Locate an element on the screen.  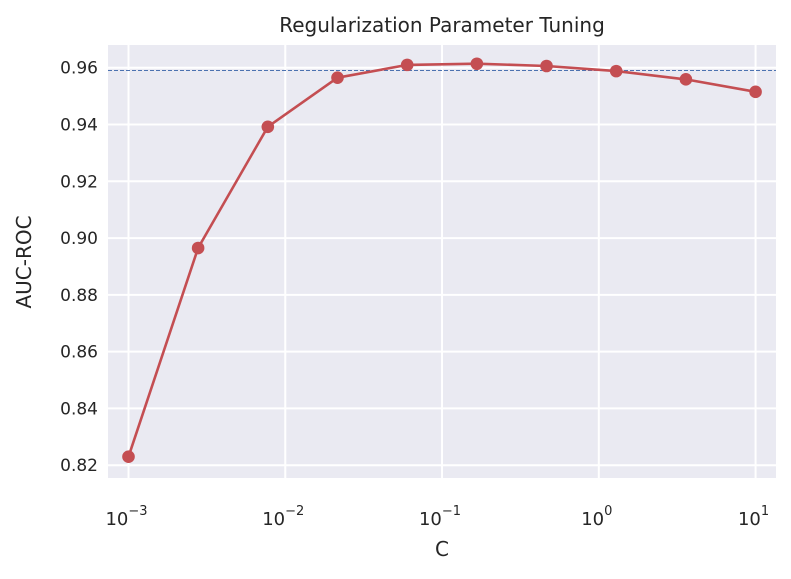
x-tick-label: 10⁰ is located at coordinates (596, 517).